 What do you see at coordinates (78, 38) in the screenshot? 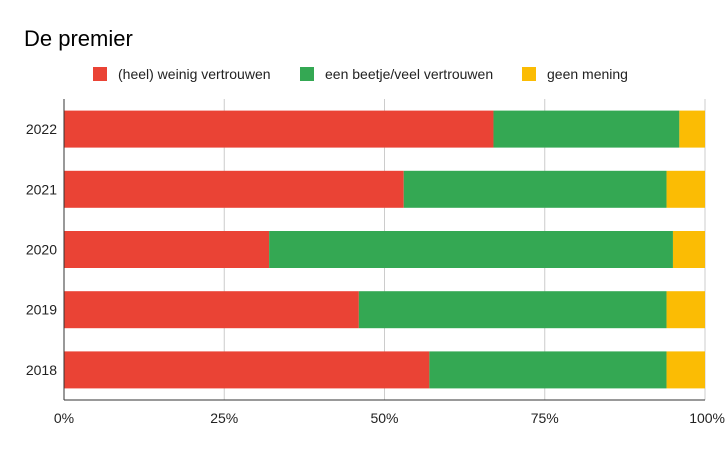
I see `chart-title: De premier` at bounding box center [78, 38].